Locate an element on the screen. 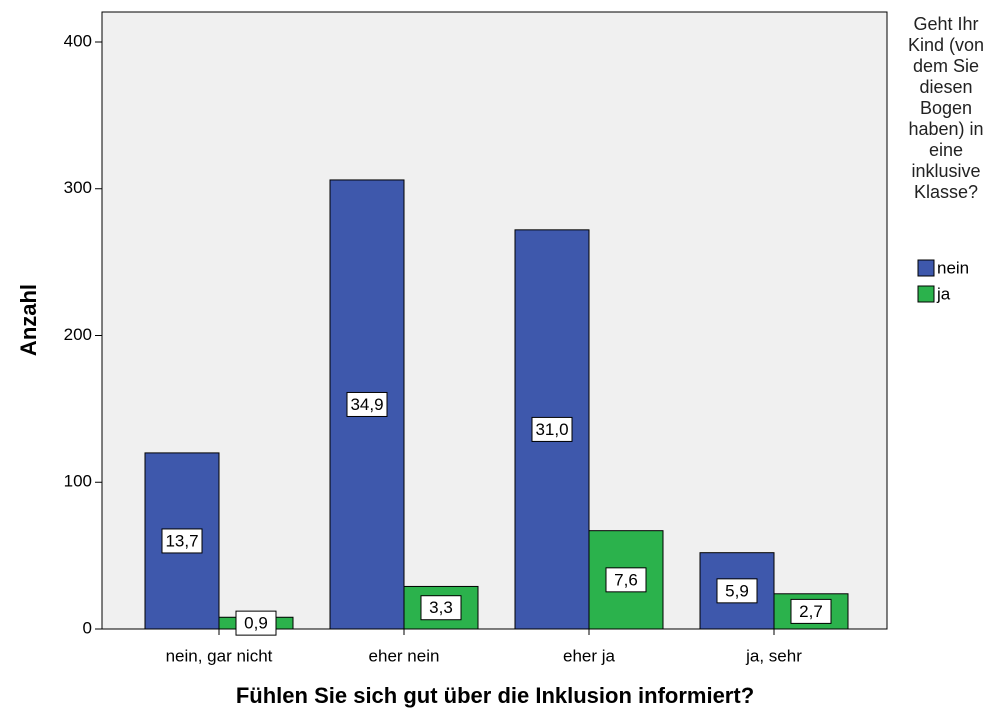 The height and width of the screenshot is (717, 1005). legend-label: nein is located at coordinates (953, 267).